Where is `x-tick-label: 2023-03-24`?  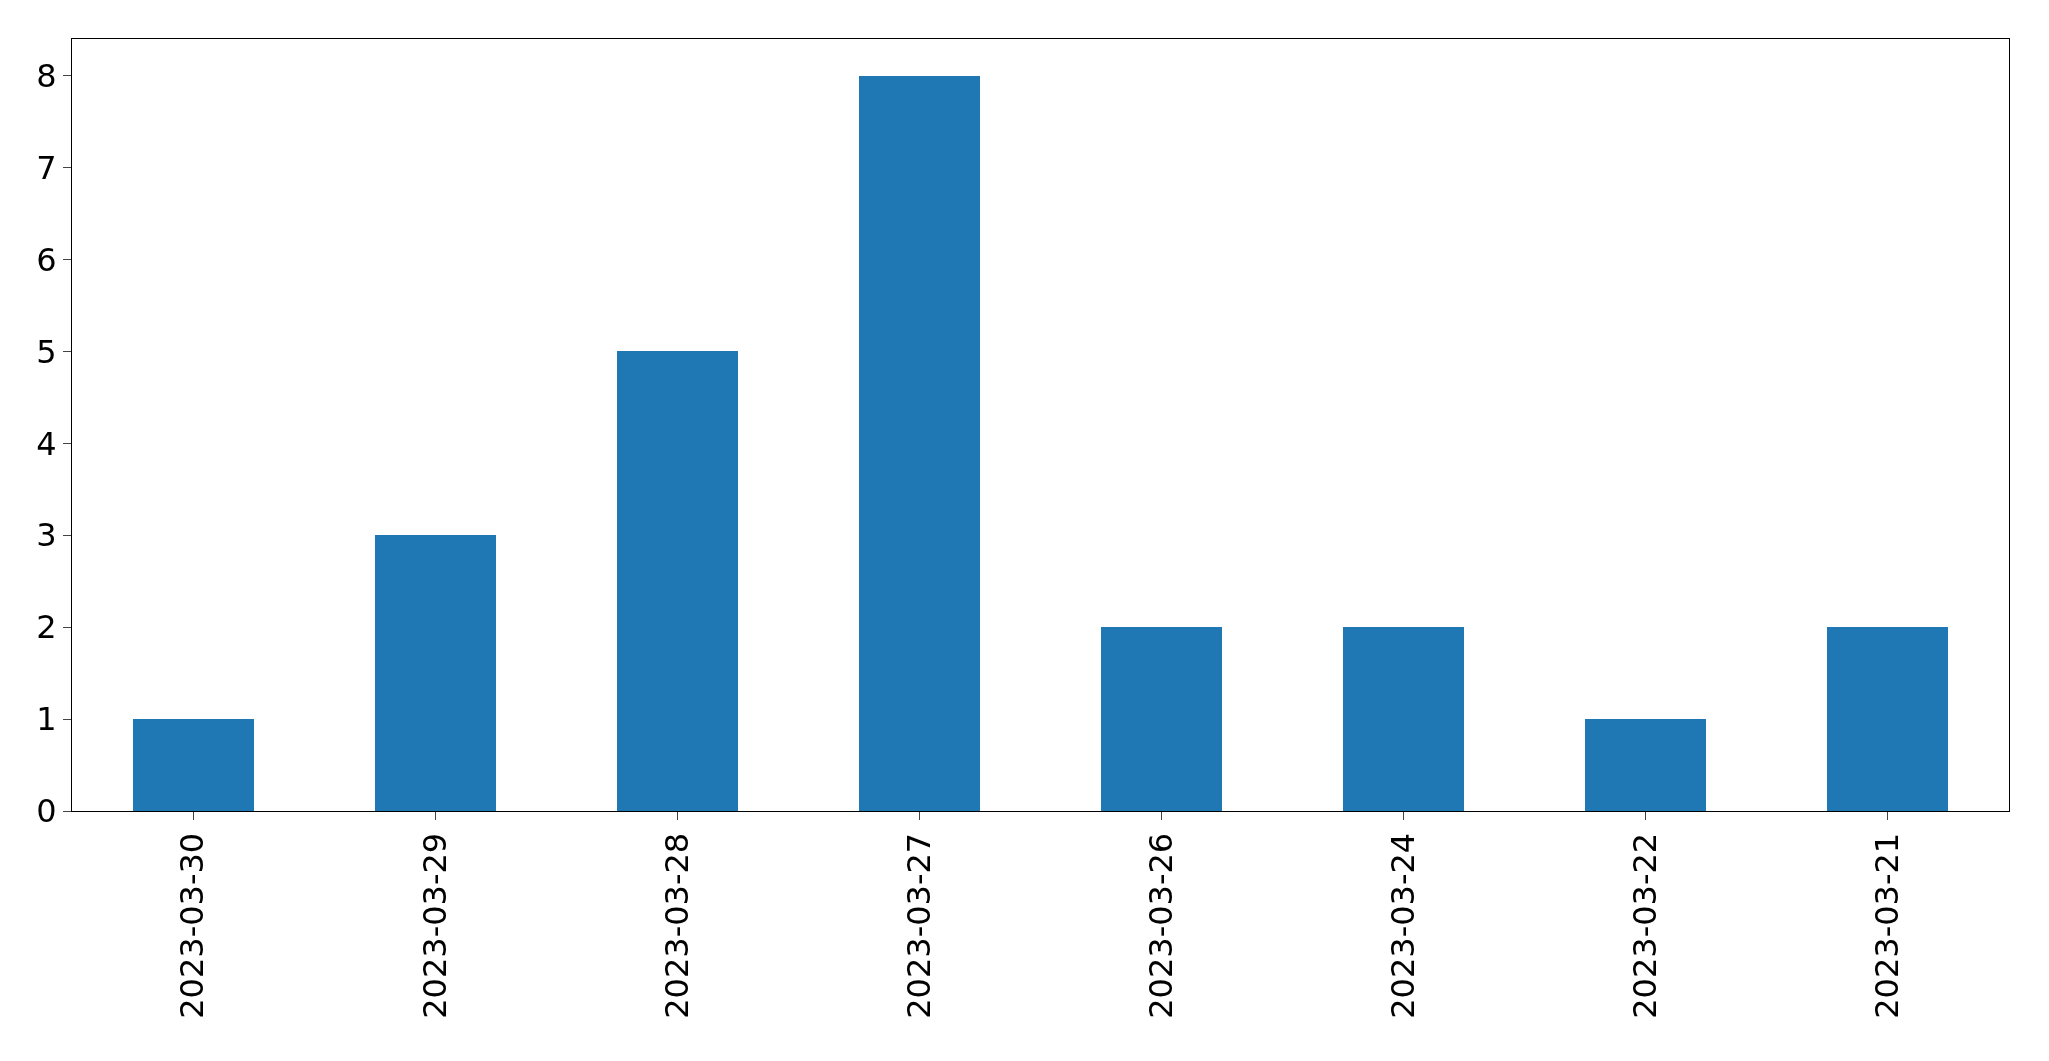
x-tick-label: 2023-03-24 is located at coordinates (1403, 925).